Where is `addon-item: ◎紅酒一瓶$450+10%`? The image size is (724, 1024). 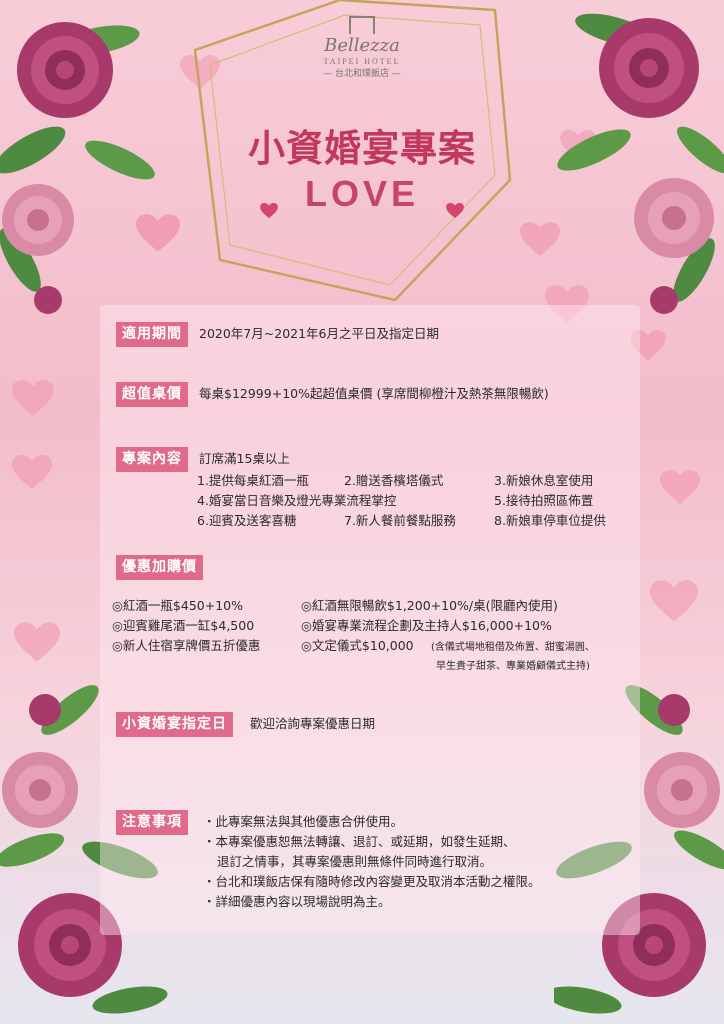 addon-item: ◎紅酒一瓶$450+10% is located at coordinates (177, 605).